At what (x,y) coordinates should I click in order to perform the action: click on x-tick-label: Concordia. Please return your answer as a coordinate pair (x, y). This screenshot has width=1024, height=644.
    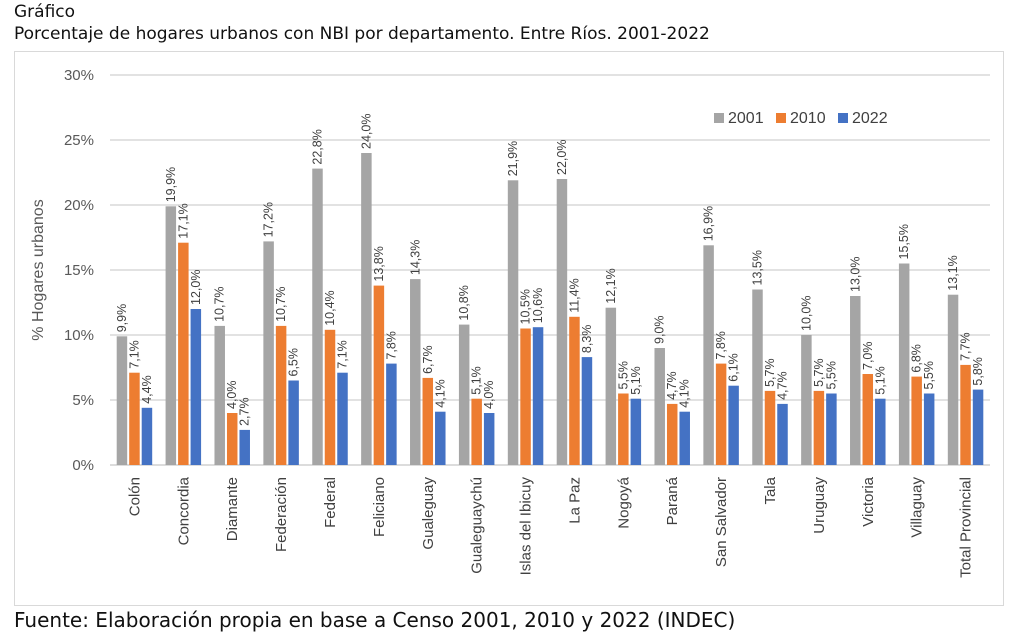
    Looking at the image, I should click on (183, 510).